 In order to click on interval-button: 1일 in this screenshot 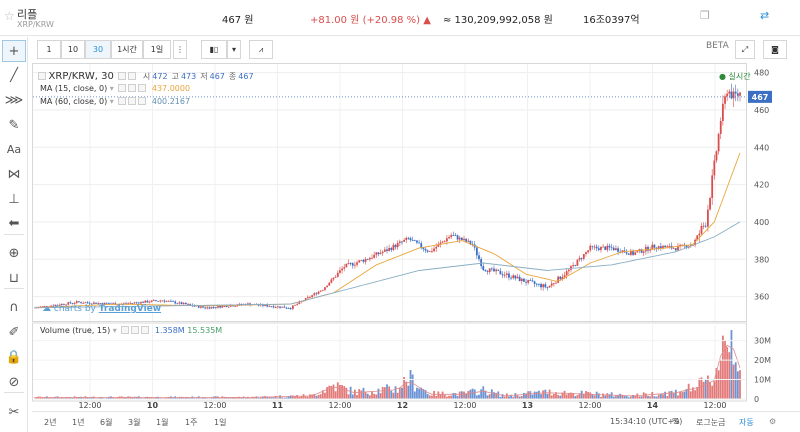, I will do `click(157, 49)`.